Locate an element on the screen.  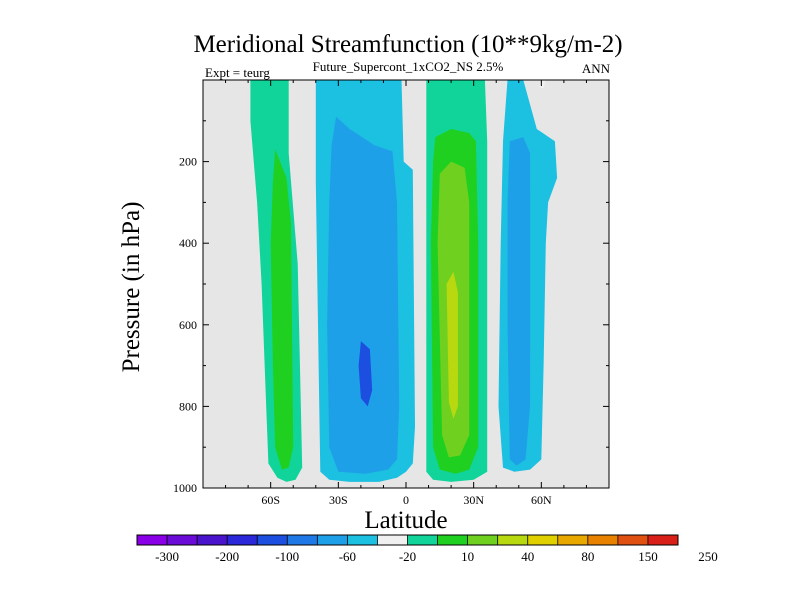
colorbar-label: 10 is located at coordinates (467, 556).